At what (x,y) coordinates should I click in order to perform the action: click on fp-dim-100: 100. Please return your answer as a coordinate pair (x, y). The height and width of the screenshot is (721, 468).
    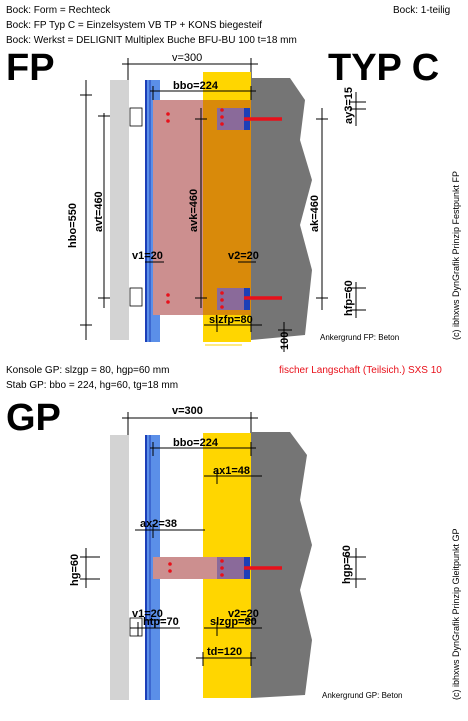
    Looking at the image, I should click on (285, 341).